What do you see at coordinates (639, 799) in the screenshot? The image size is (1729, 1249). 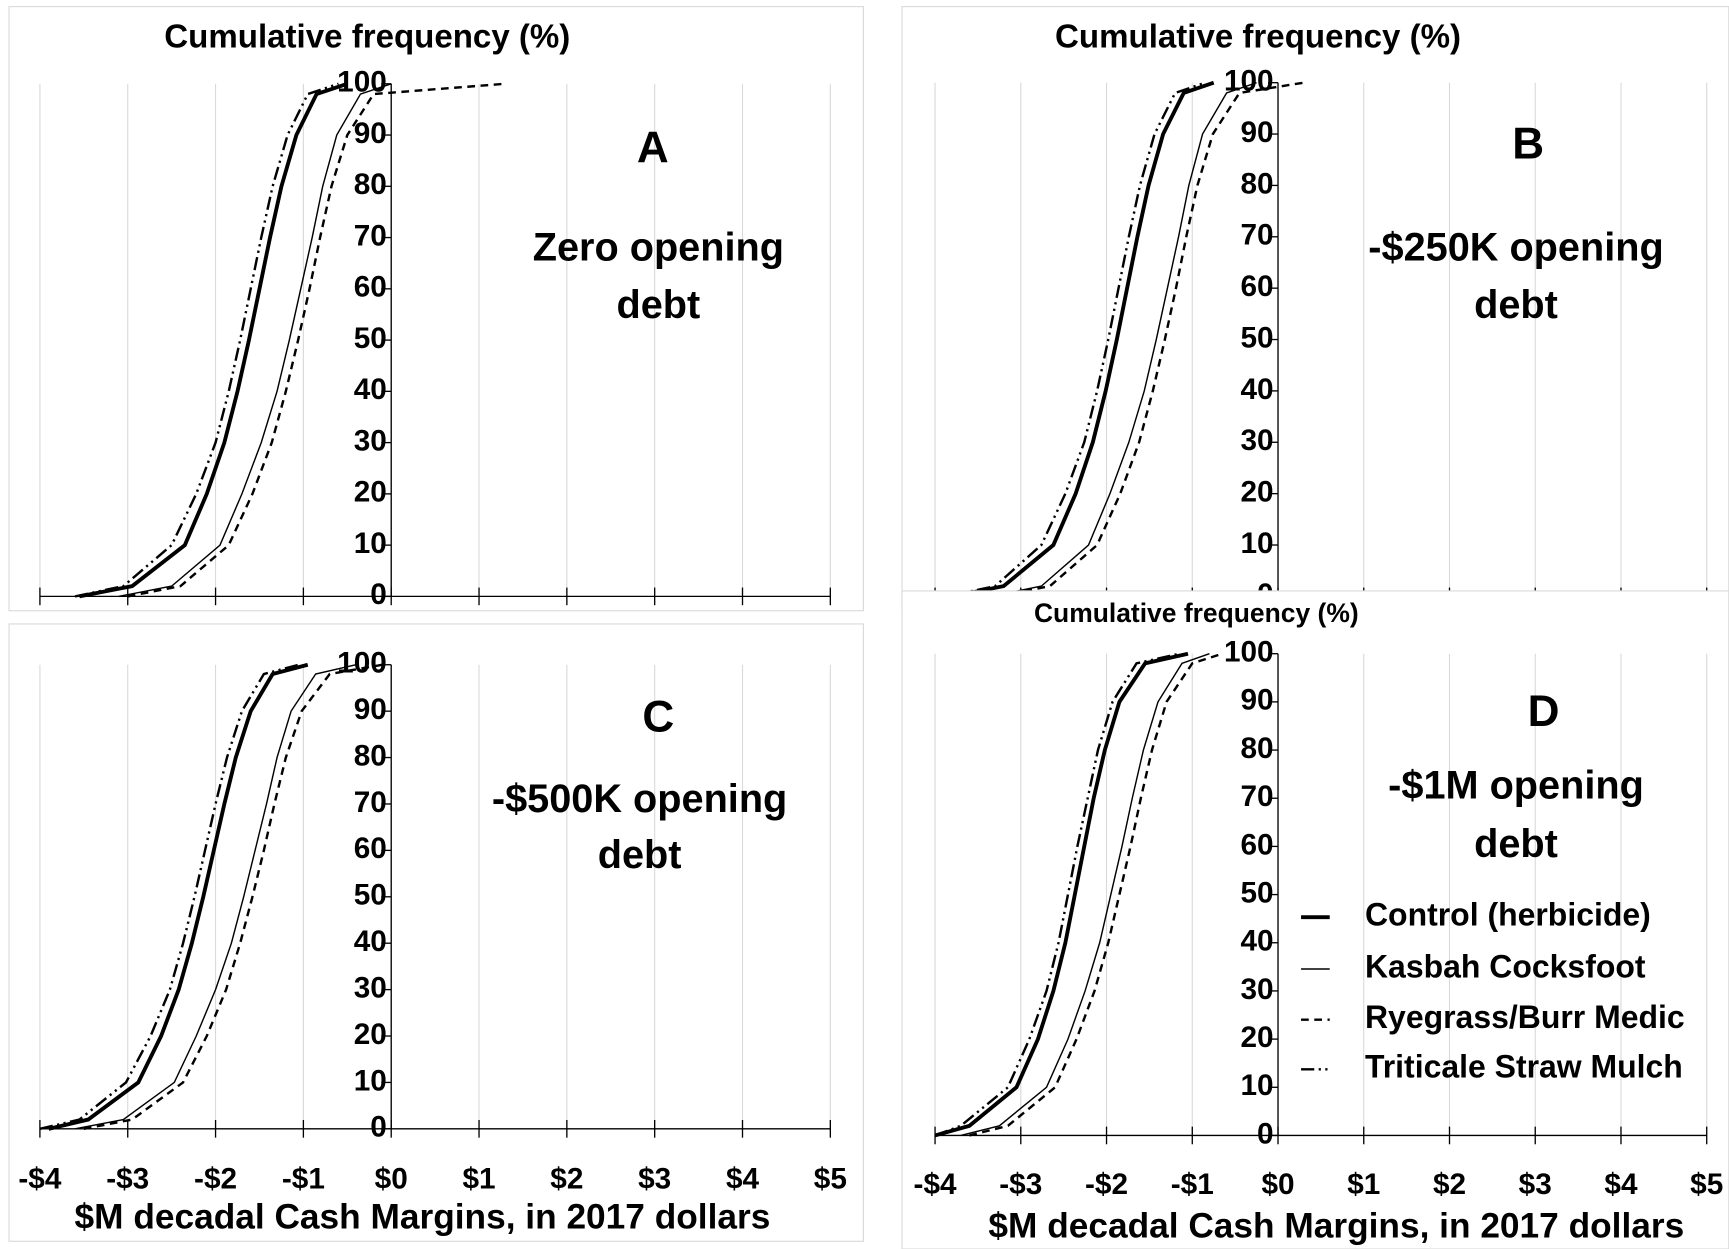 I see `annotation: -$500K opening` at bounding box center [639, 799].